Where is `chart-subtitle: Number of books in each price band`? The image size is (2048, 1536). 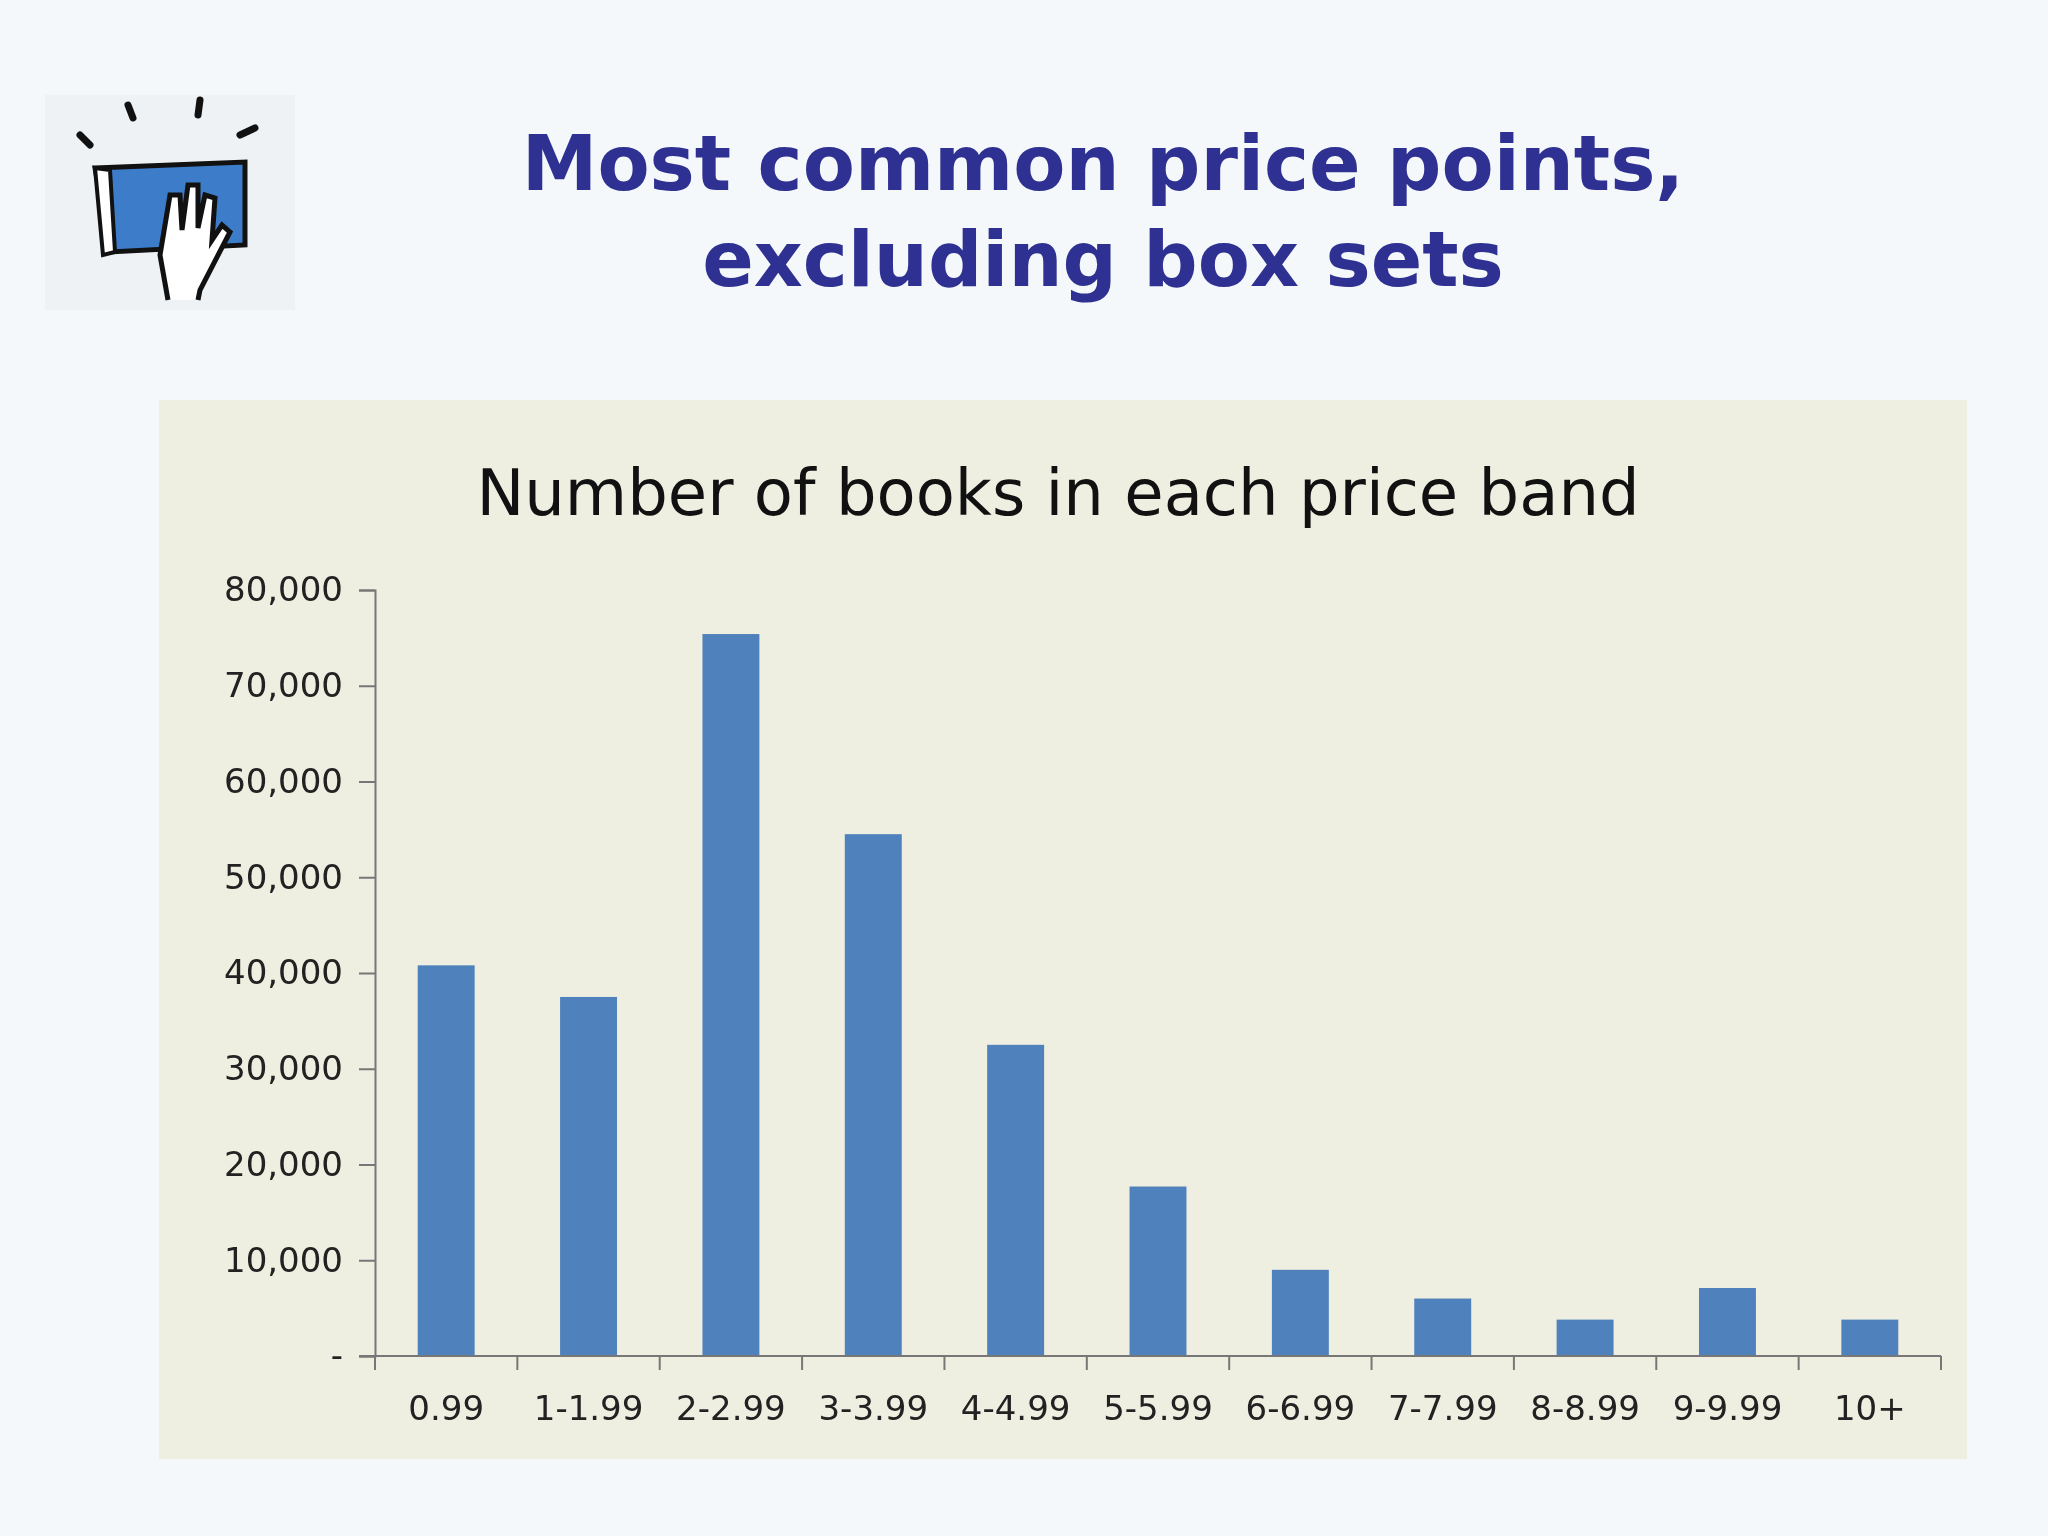 chart-subtitle: Number of books in each price band is located at coordinates (1058, 493).